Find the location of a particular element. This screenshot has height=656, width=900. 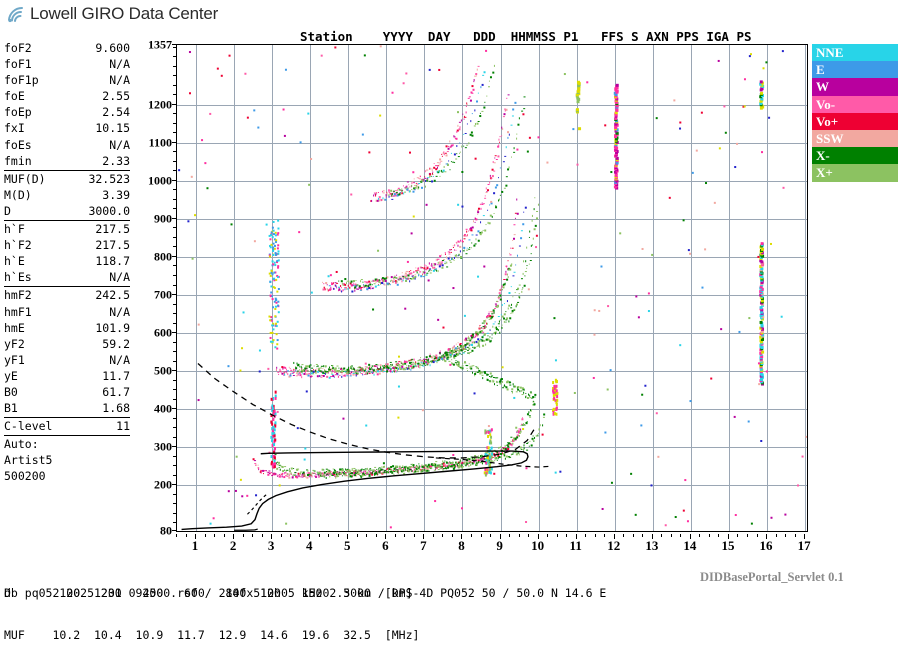

legend-item-x: X+ is located at coordinates (855, 173).